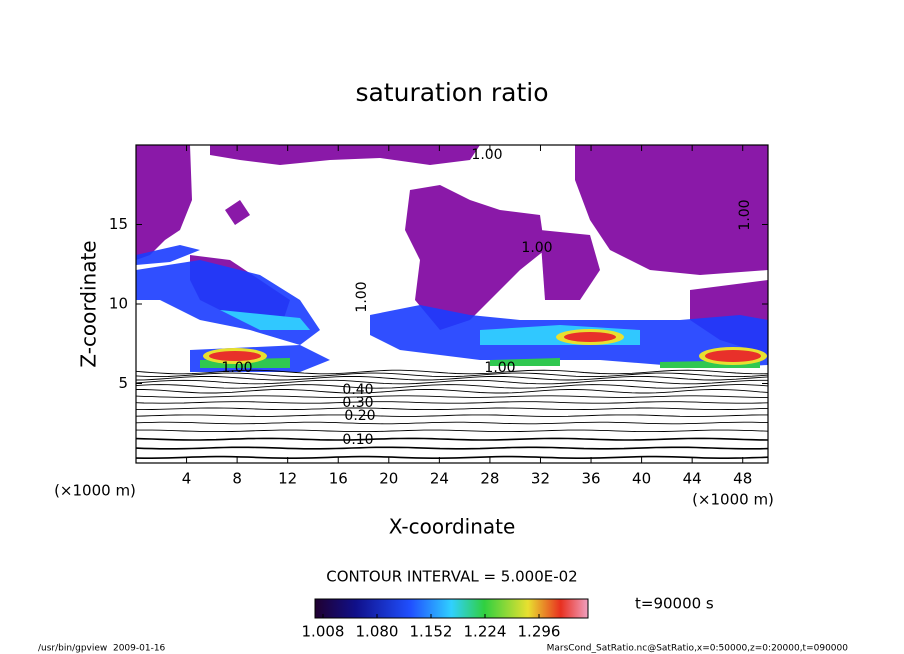  I want to click on colorbar-tick-label: 1.224, so click(485, 632).